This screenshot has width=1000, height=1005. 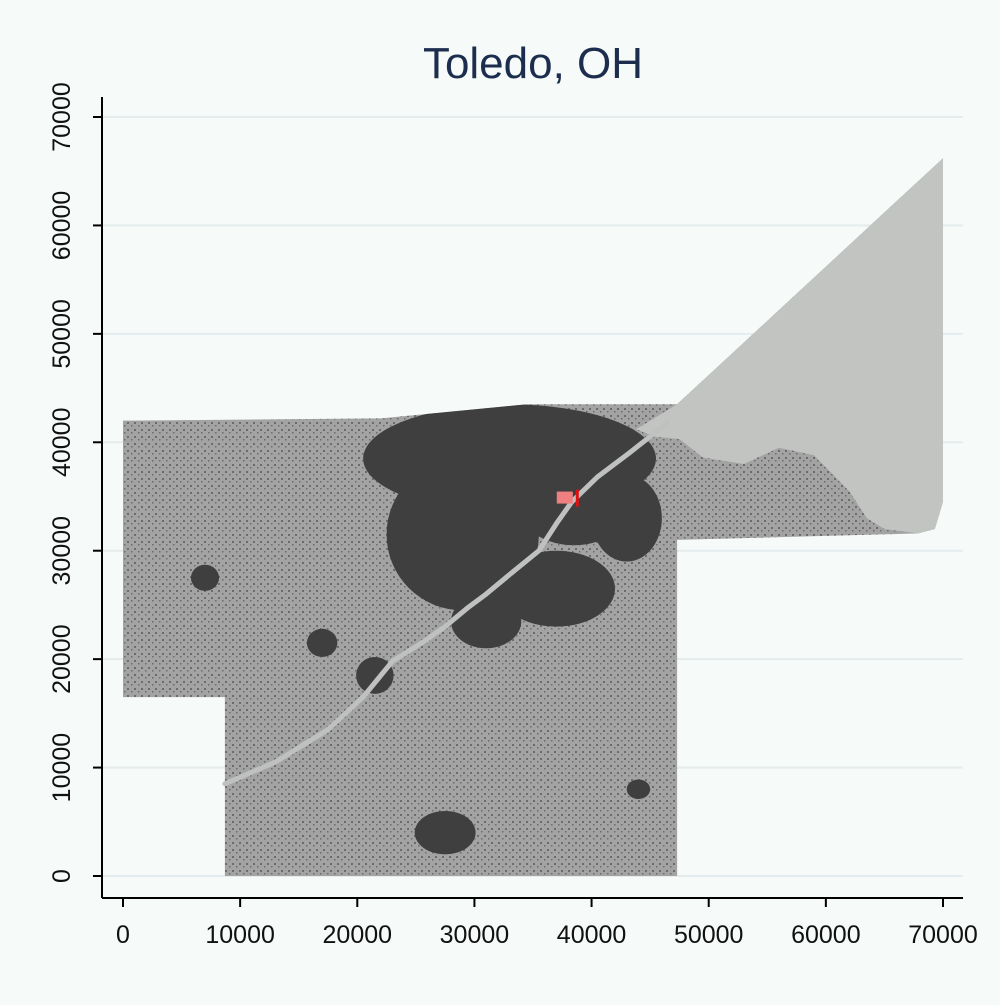 I want to click on x-tick-label: 20000, so click(x=358, y=935).